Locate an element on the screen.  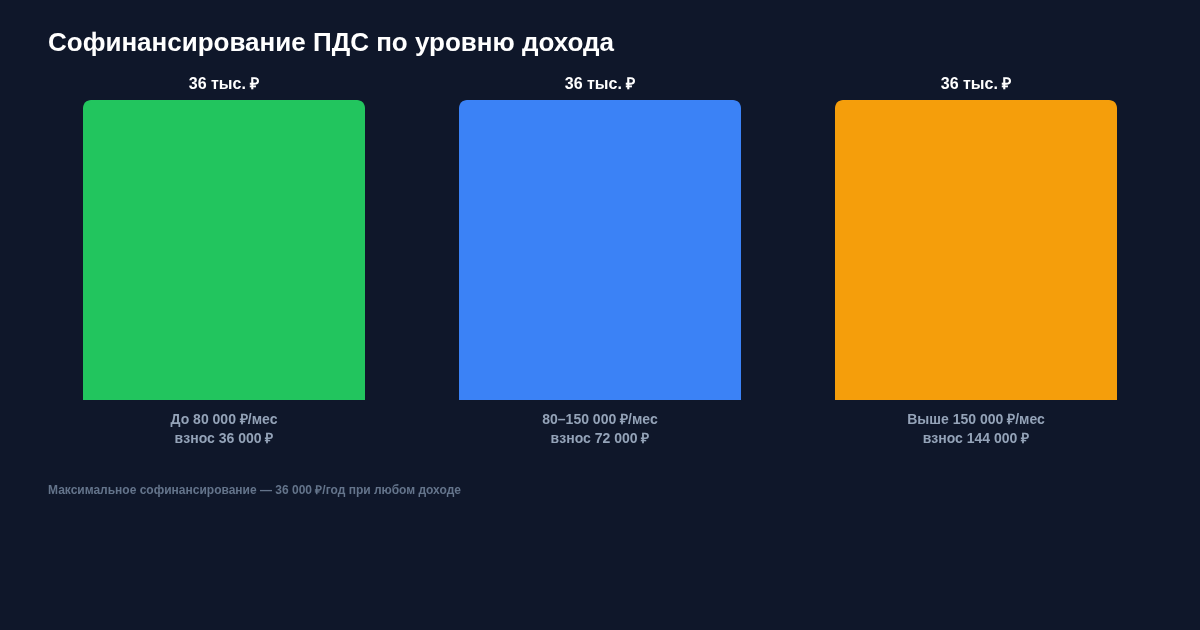
x-tick-label: Выше 150 000 ₽/мес взнос 144 000 ₽ is located at coordinates (976, 428).